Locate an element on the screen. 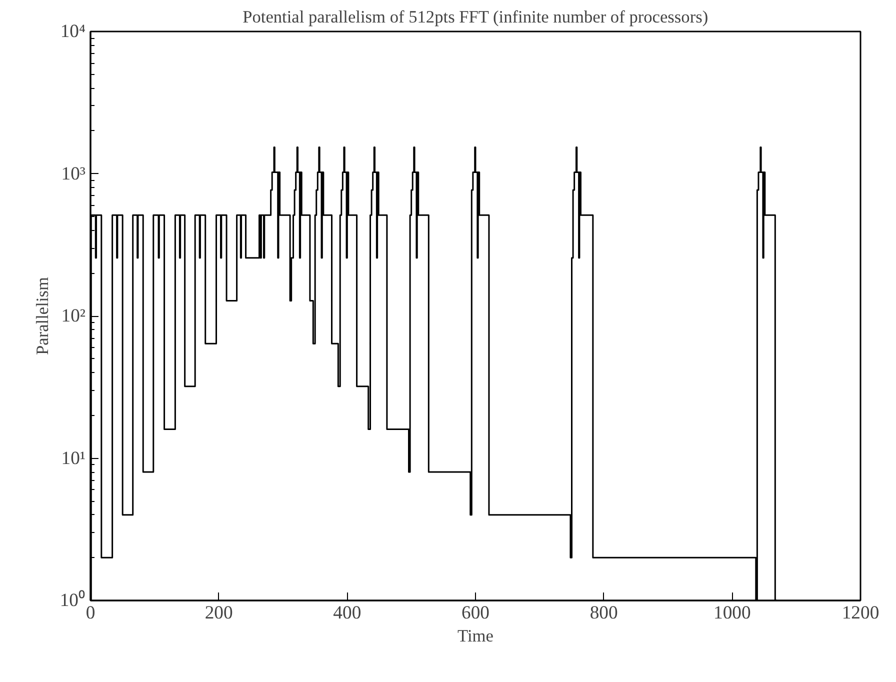 The height and width of the screenshot is (682, 896). y-tick-label: 10¹ is located at coordinates (73, 458).